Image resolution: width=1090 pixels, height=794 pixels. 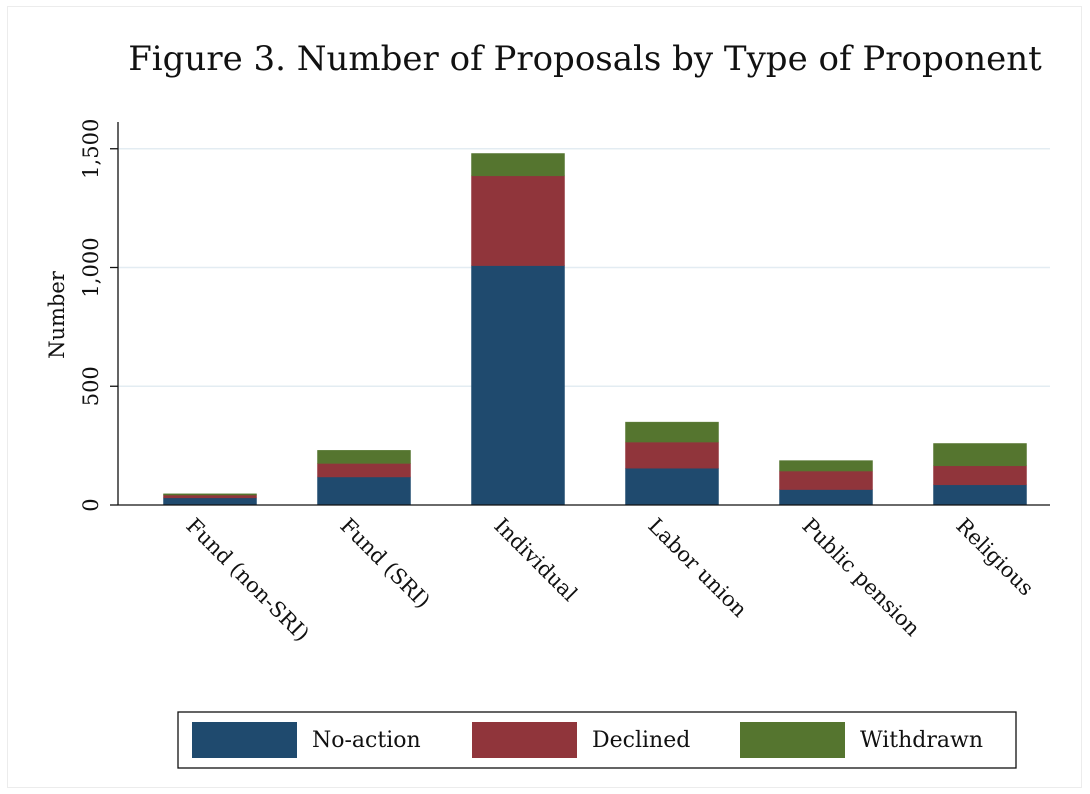 I want to click on legend-label: No-action, so click(x=366, y=740).